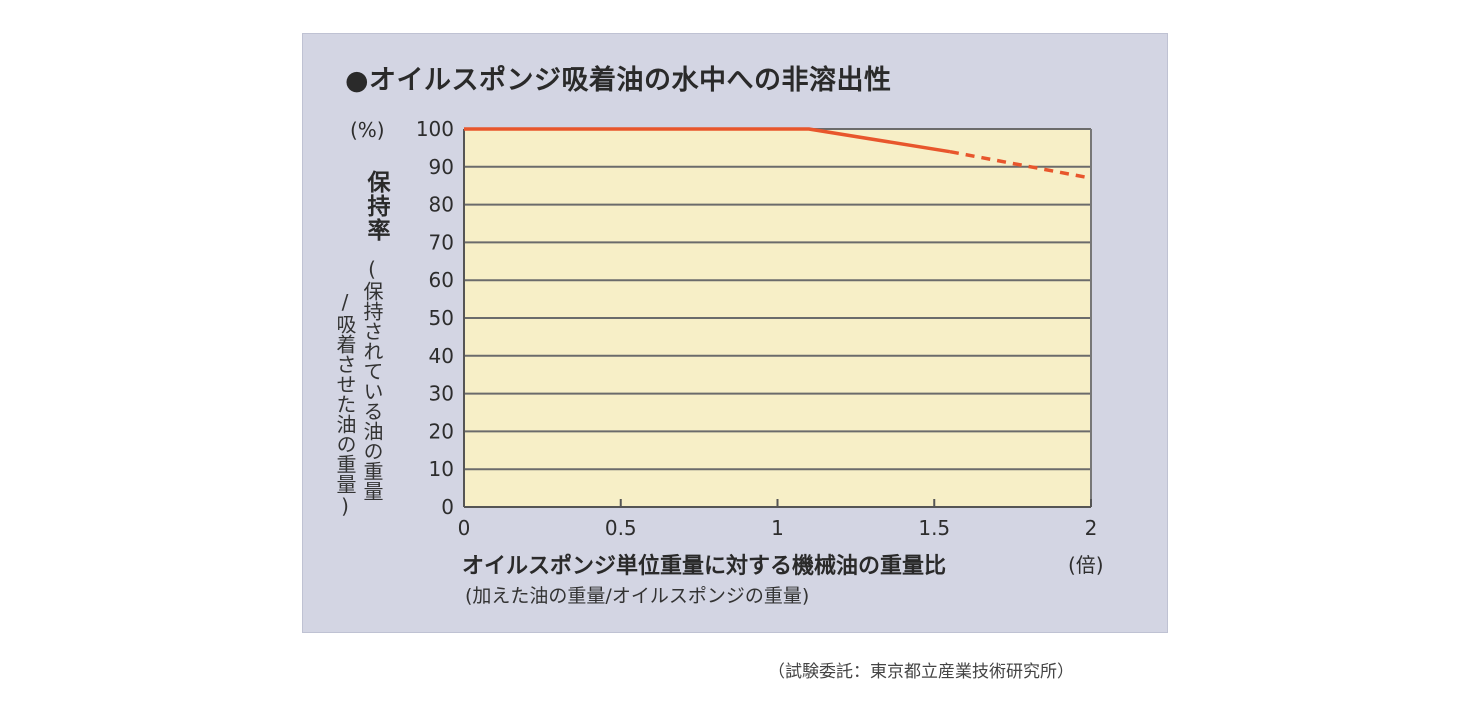 The width and height of the screenshot is (1470, 720). Describe the element at coordinates (441, 469) in the screenshot. I see `y-tick-label-10: 10` at that location.